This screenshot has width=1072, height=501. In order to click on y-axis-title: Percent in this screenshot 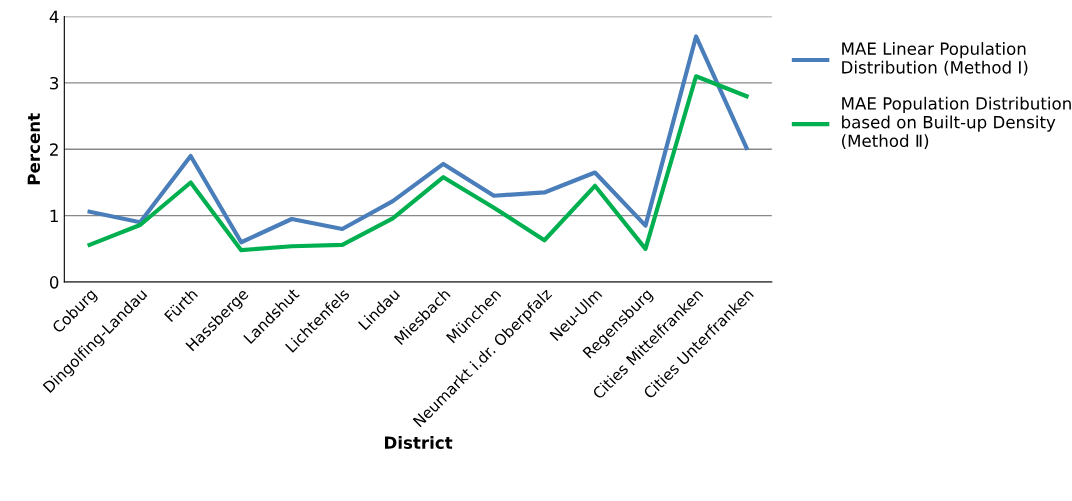, I will do `click(34, 149)`.